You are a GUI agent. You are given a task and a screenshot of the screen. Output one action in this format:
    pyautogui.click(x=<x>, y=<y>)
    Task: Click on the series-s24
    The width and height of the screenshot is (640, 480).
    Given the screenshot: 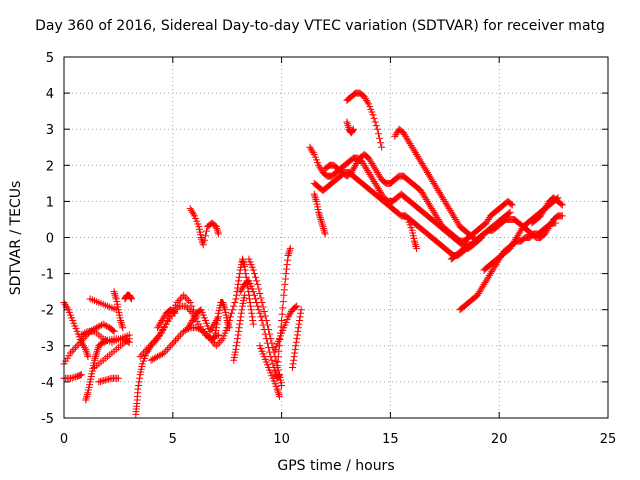 What is the action you would take?
    pyautogui.click(x=286, y=327)
    